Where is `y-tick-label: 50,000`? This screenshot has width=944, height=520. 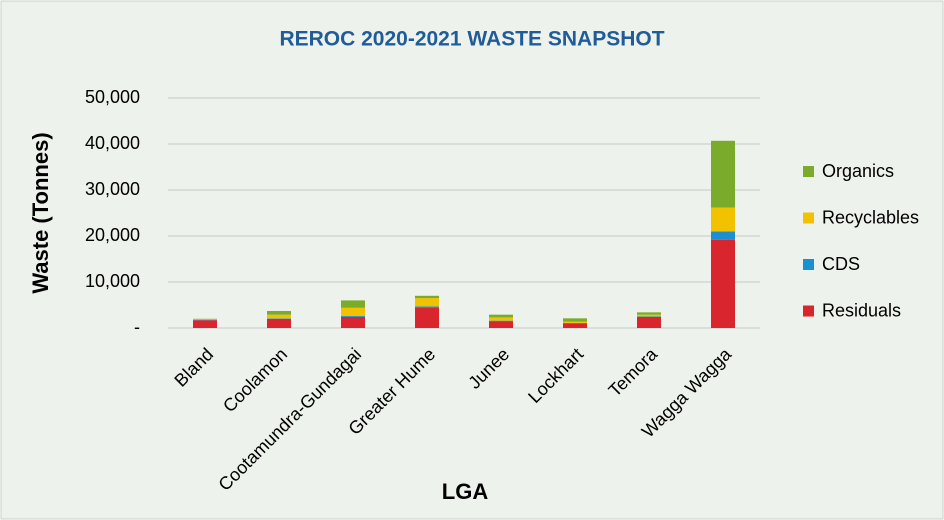
y-tick-label: 50,000 is located at coordinates (112, 97).